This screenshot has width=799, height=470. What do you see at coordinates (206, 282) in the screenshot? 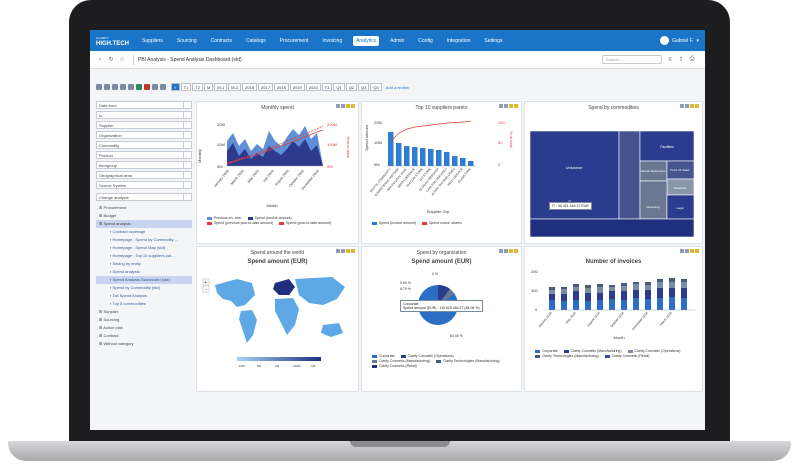
I see `zoom-in-button` at bounding box center [206, 282].